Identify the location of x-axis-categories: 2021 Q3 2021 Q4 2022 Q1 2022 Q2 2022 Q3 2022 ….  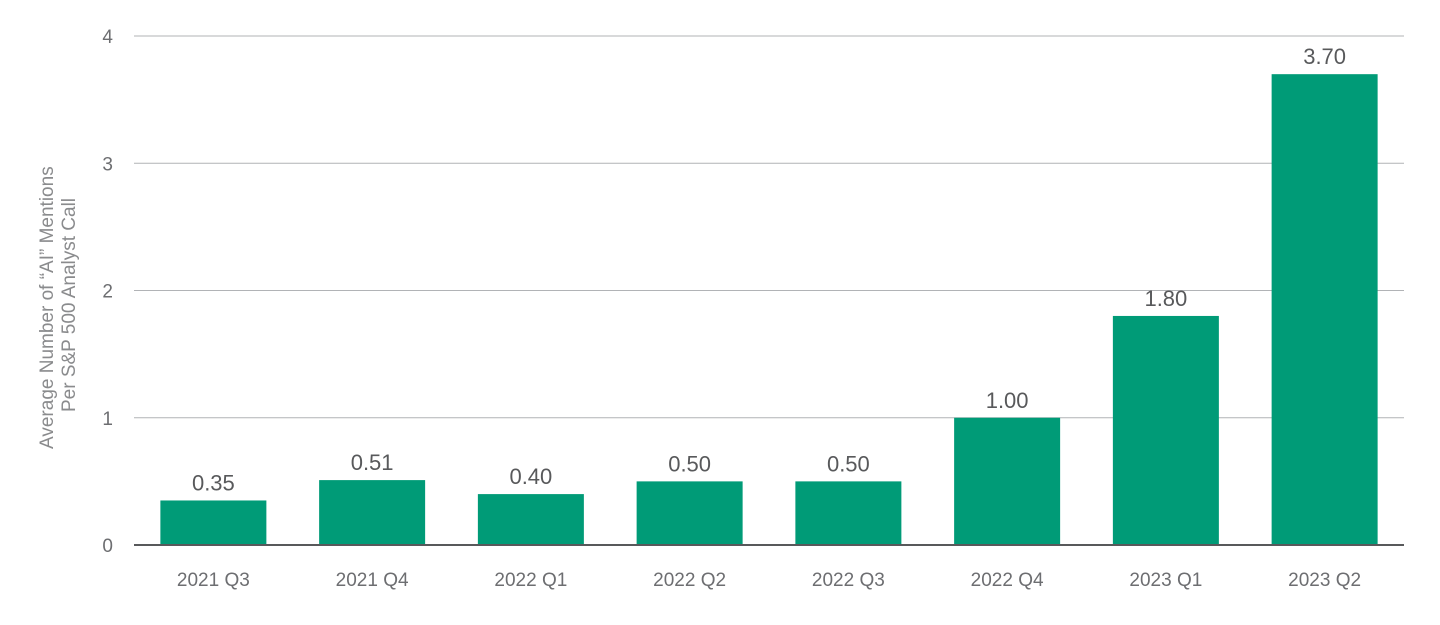
(769, 580).